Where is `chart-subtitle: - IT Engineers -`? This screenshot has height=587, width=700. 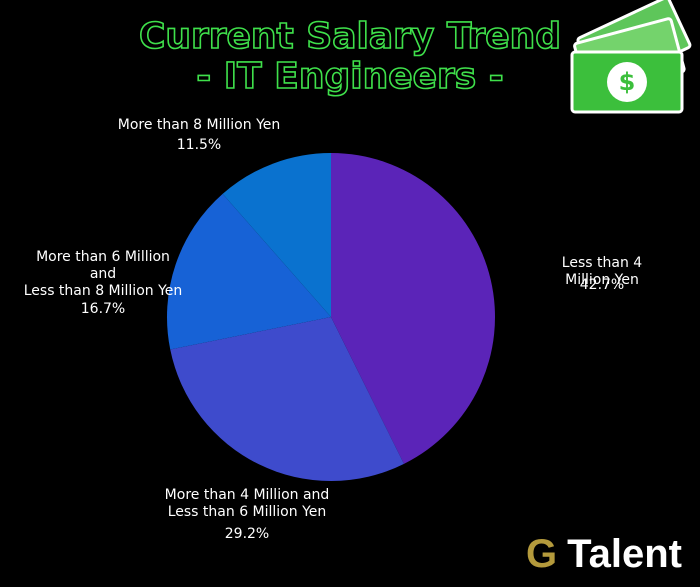
chart-subtitle: - IT Engineers - is located at coordinates (349, 76).